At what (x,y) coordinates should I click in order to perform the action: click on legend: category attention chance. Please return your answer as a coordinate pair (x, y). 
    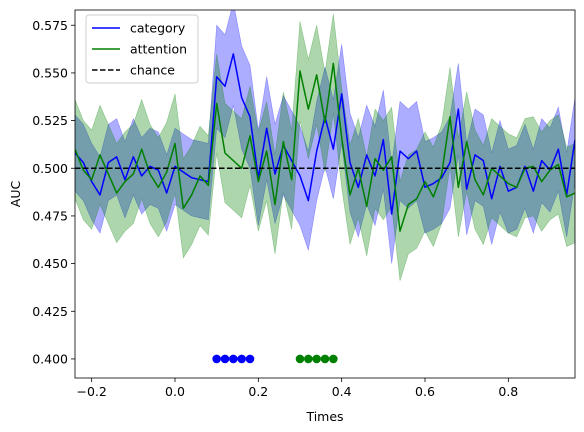
    Looking at the image, I should click on (142, 49).